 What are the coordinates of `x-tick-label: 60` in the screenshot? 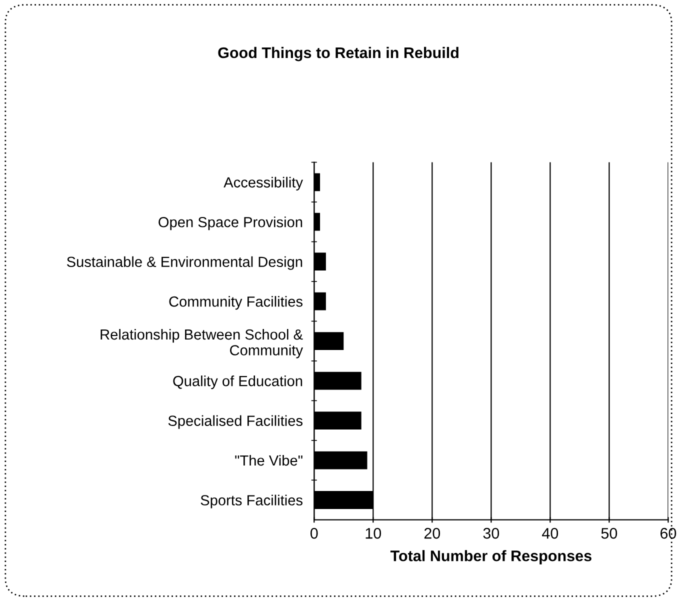 It's located at (668, 533).